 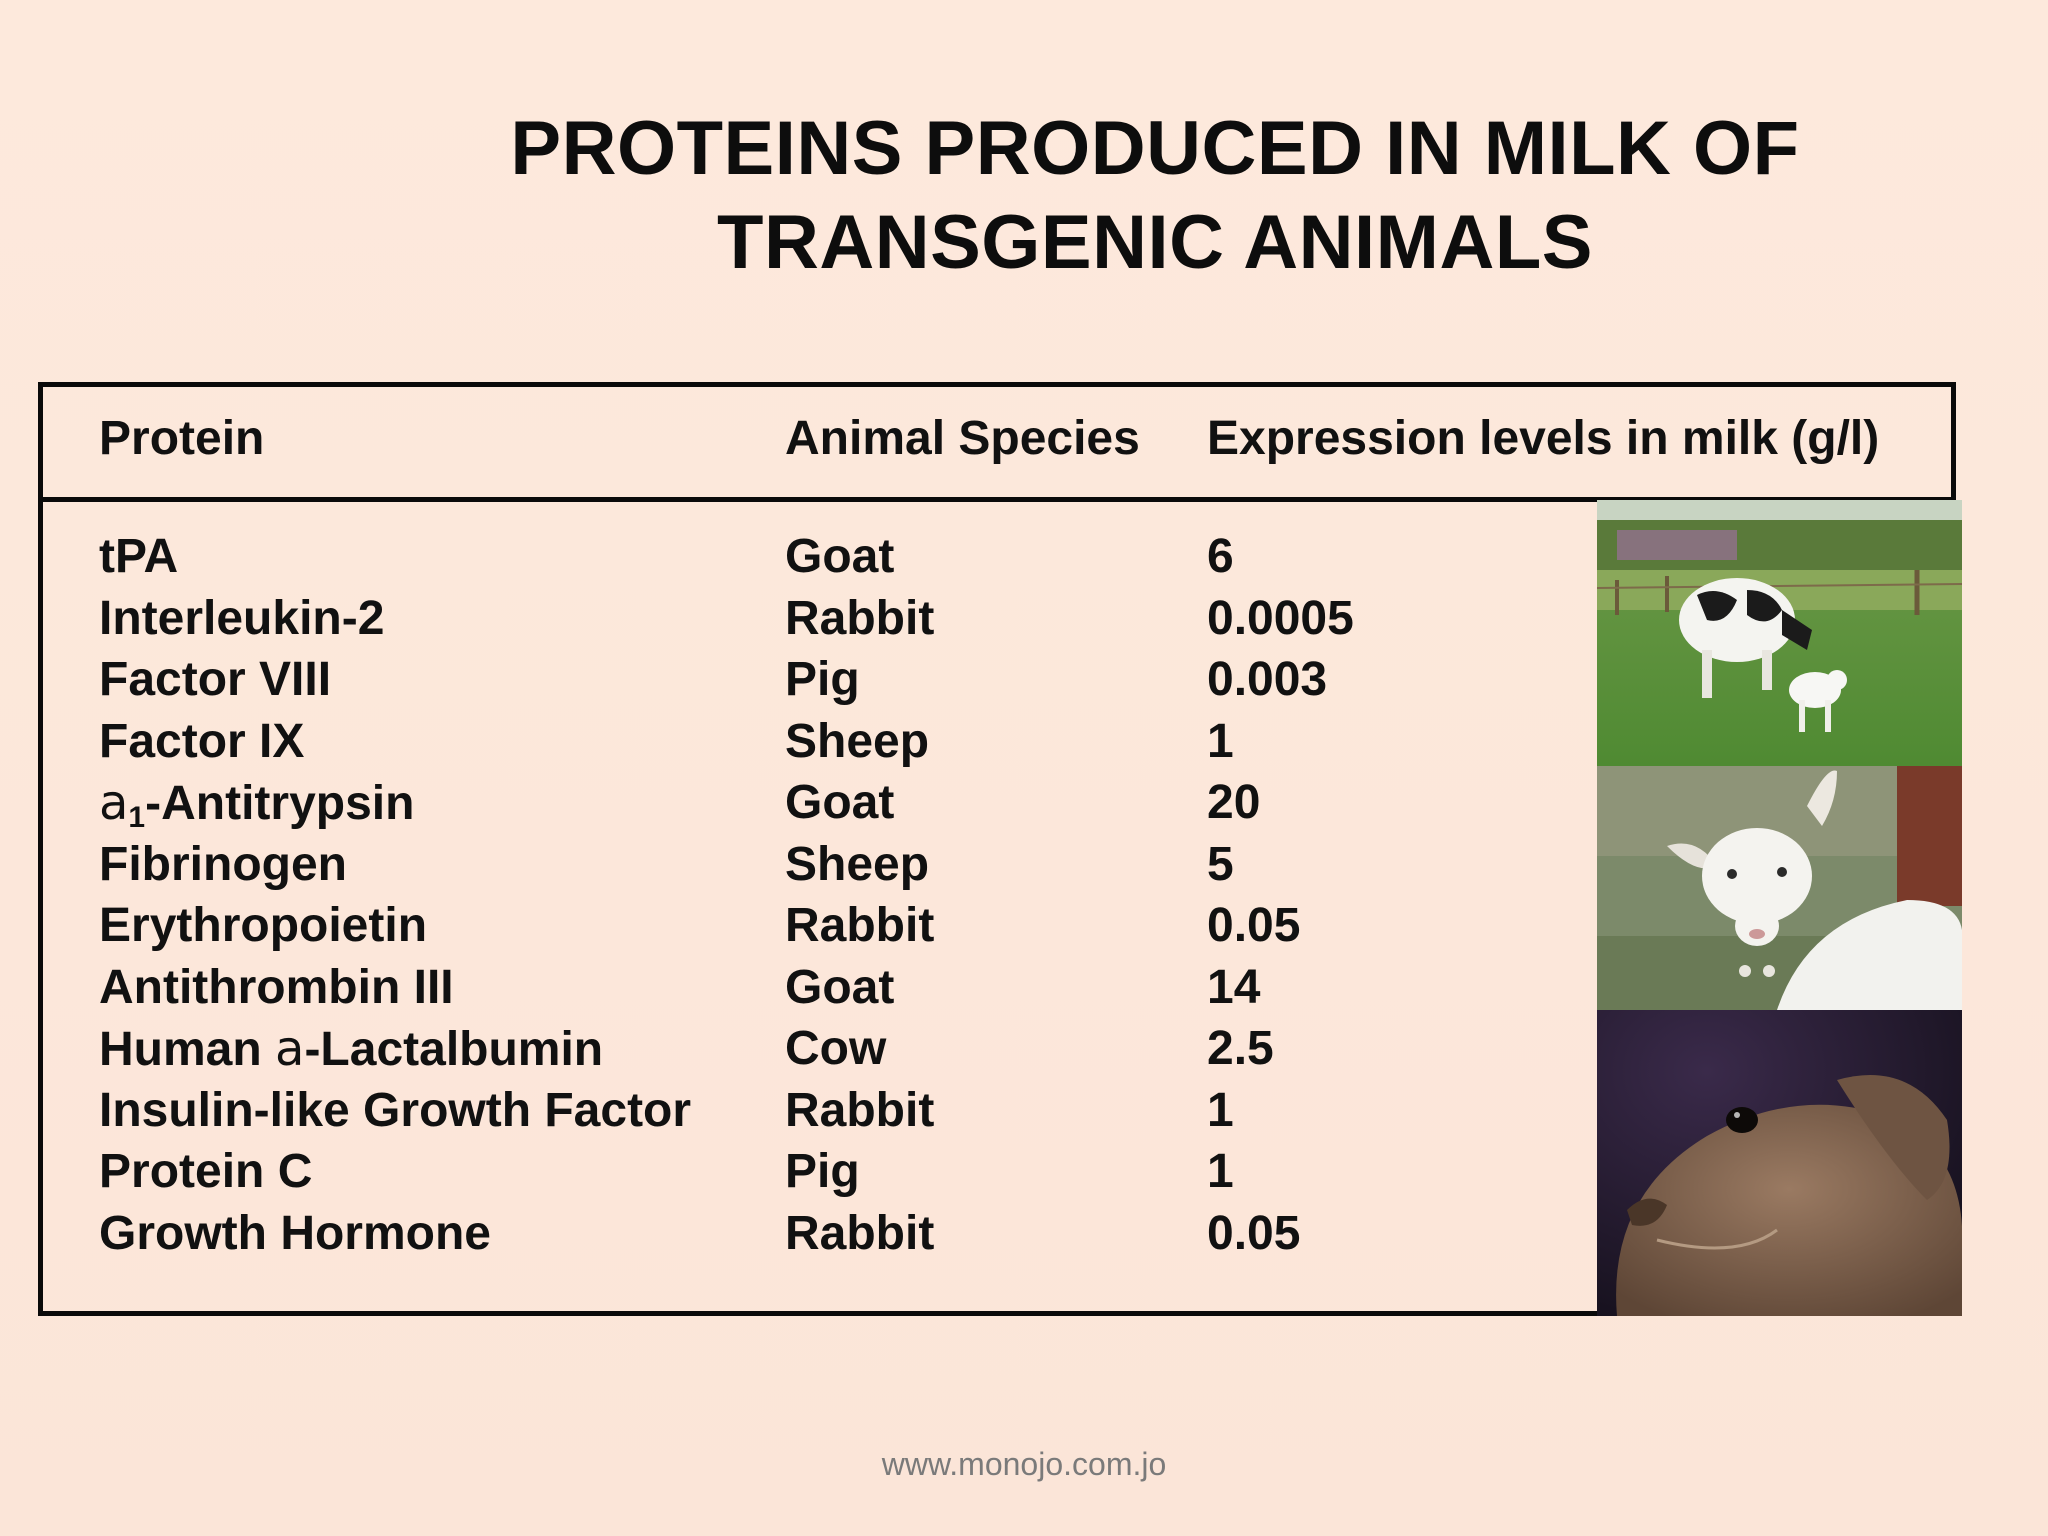 I want to click on table-row: a1-Antitrypsin Goat 20, so click(x=997, y=804).